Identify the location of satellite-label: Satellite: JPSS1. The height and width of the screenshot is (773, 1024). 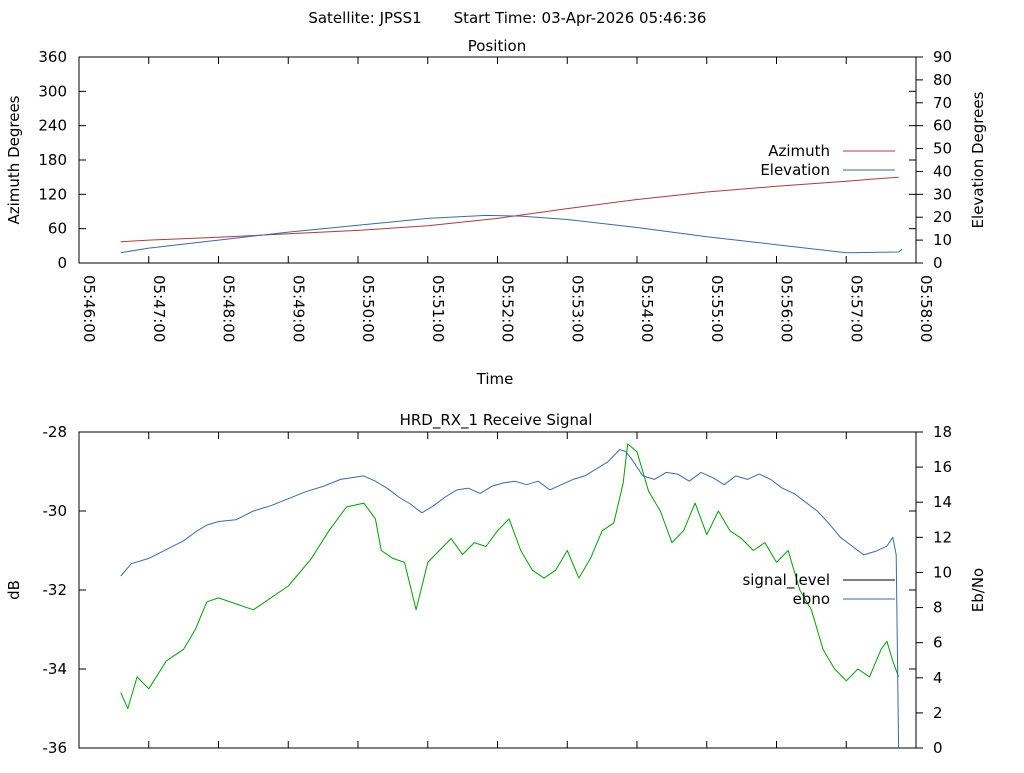
(364, 18).